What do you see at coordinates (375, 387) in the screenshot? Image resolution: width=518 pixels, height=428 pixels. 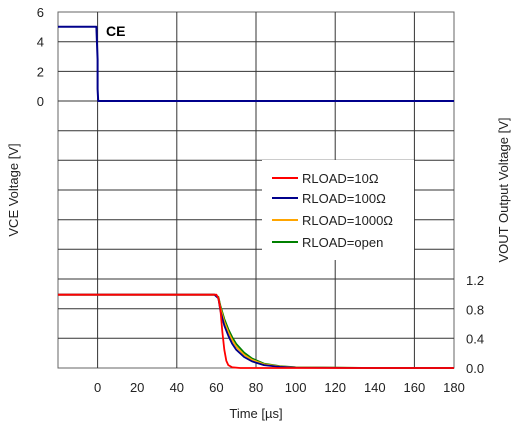 I see `x-tick-label: 140` at bounding box center [375, 387].